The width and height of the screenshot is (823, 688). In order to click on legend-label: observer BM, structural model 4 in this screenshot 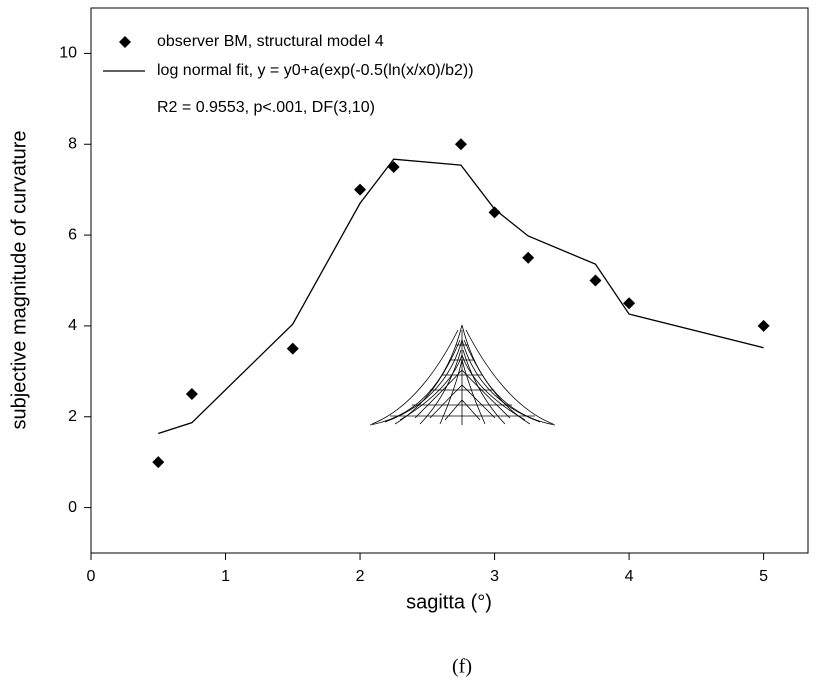, I will do `click(270, 41)`.